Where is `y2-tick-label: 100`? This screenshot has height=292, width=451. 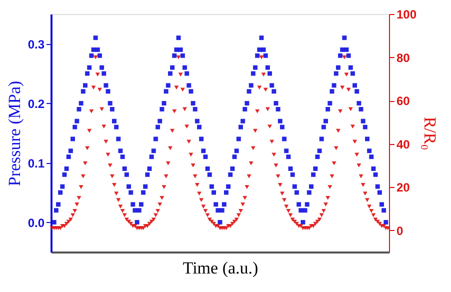 y2-tick-label: 100 is located at coordinates (406, 15).